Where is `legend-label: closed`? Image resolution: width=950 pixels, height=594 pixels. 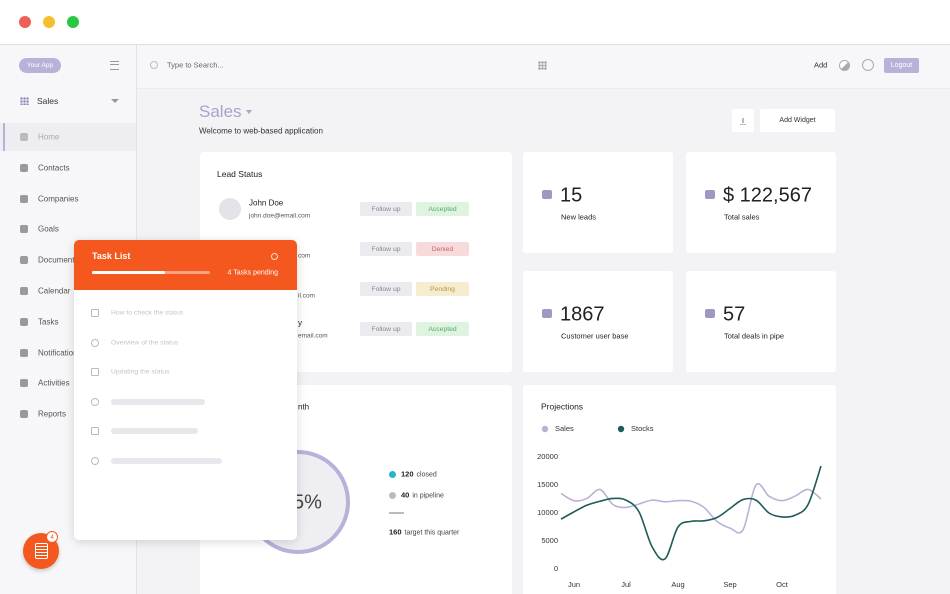
legend-label: closed is located at coordinates (426, 475).